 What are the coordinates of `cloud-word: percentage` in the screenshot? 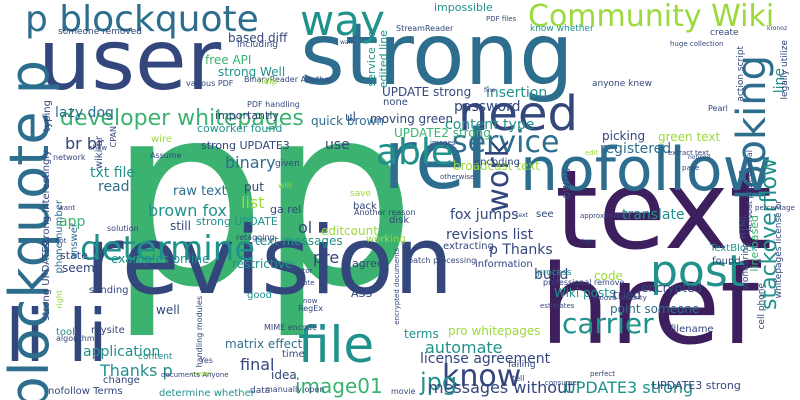 It's located at (775, 208).